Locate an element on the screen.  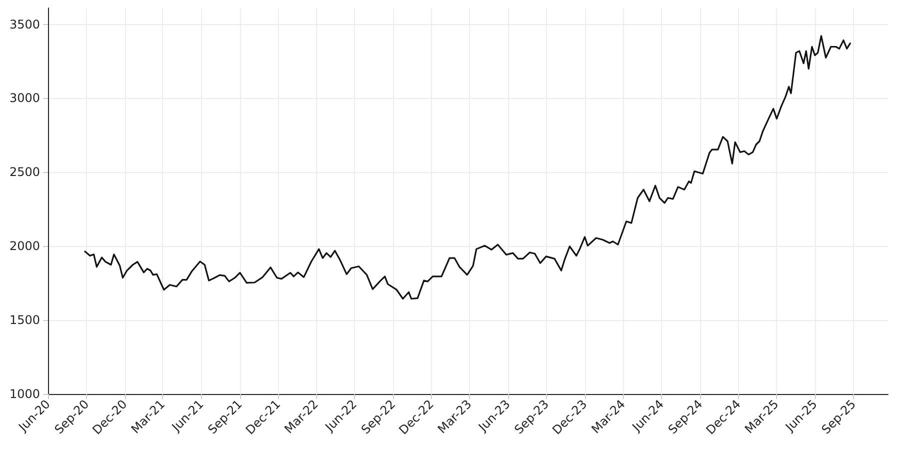
y-tick-label: 3500 is located at coordinates (24, 24).